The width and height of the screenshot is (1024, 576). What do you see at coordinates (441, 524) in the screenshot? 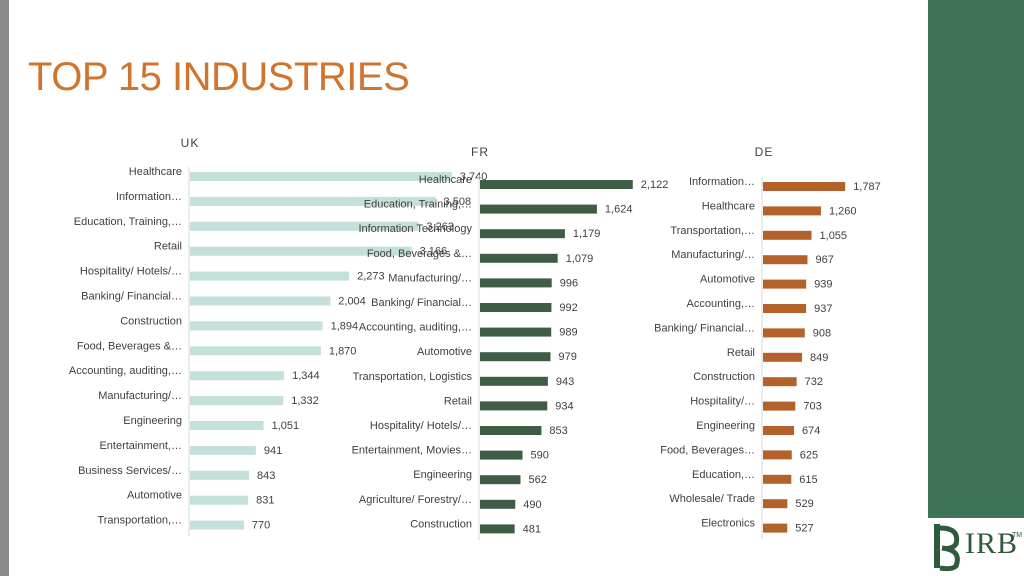
I see `fr-category-label: Construction` at bounding box center [441, 524].